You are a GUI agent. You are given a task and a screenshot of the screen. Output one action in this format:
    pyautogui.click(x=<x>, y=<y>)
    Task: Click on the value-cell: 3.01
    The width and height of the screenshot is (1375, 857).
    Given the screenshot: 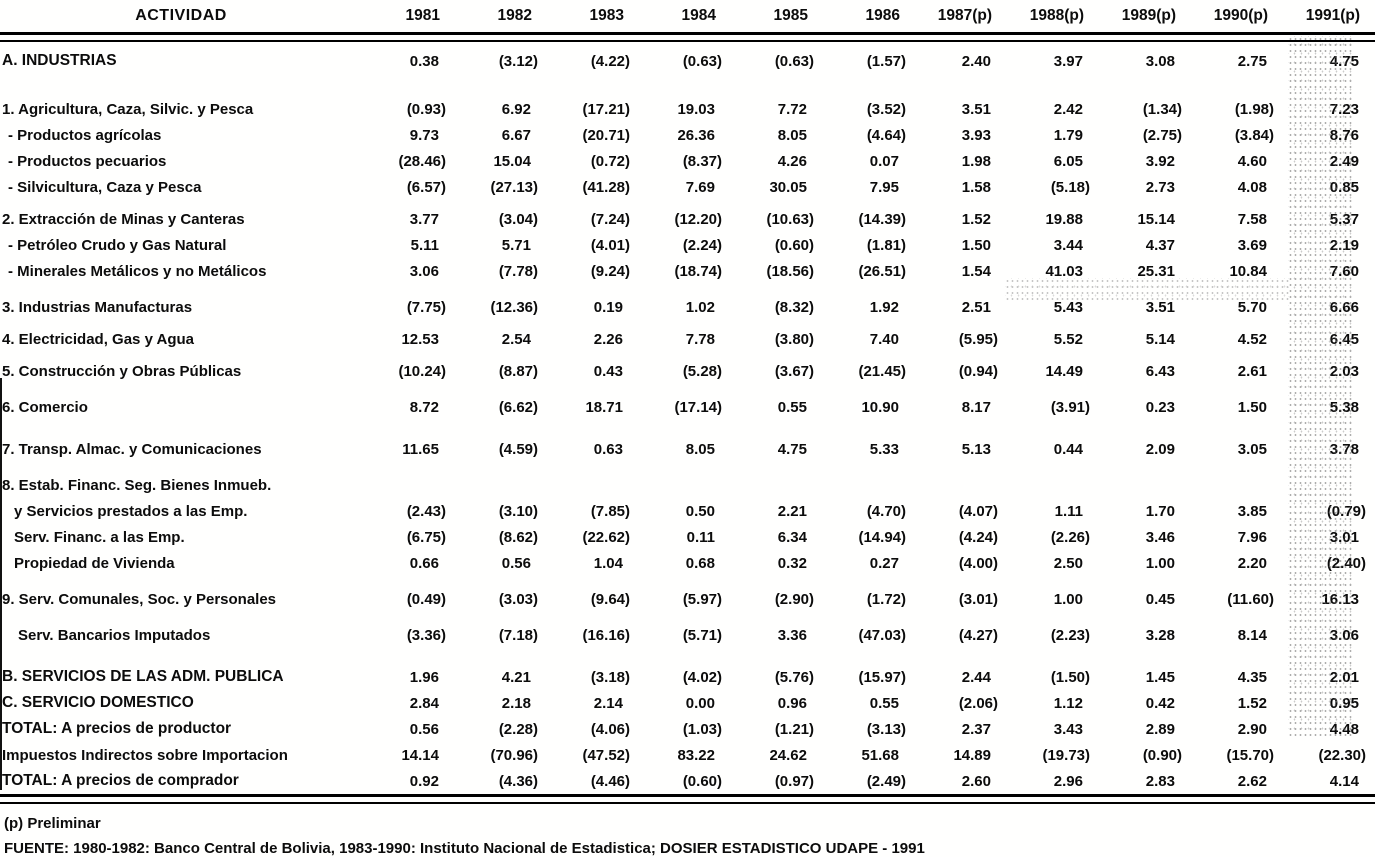 What is the action you would take?
    pyautogui.click(x=1344, y=537)
    